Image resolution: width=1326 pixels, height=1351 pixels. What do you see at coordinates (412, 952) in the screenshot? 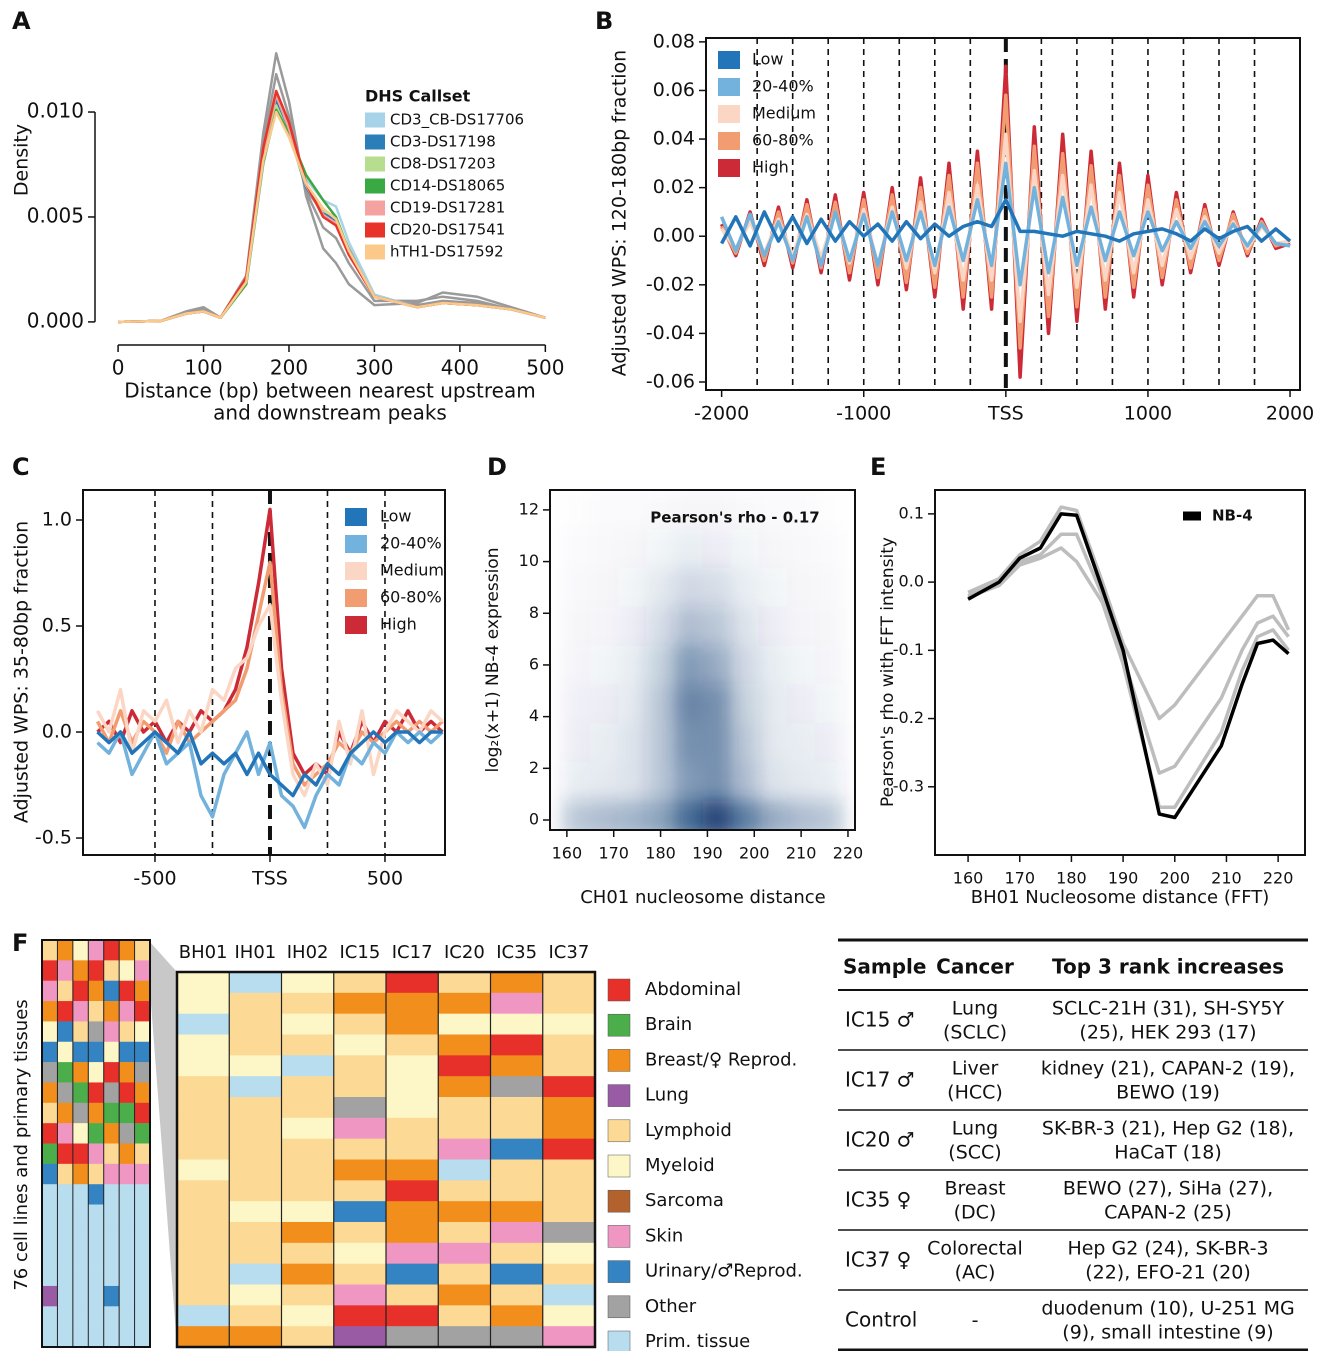
I see `column-label: IC17` at bounding box center [412, 952].